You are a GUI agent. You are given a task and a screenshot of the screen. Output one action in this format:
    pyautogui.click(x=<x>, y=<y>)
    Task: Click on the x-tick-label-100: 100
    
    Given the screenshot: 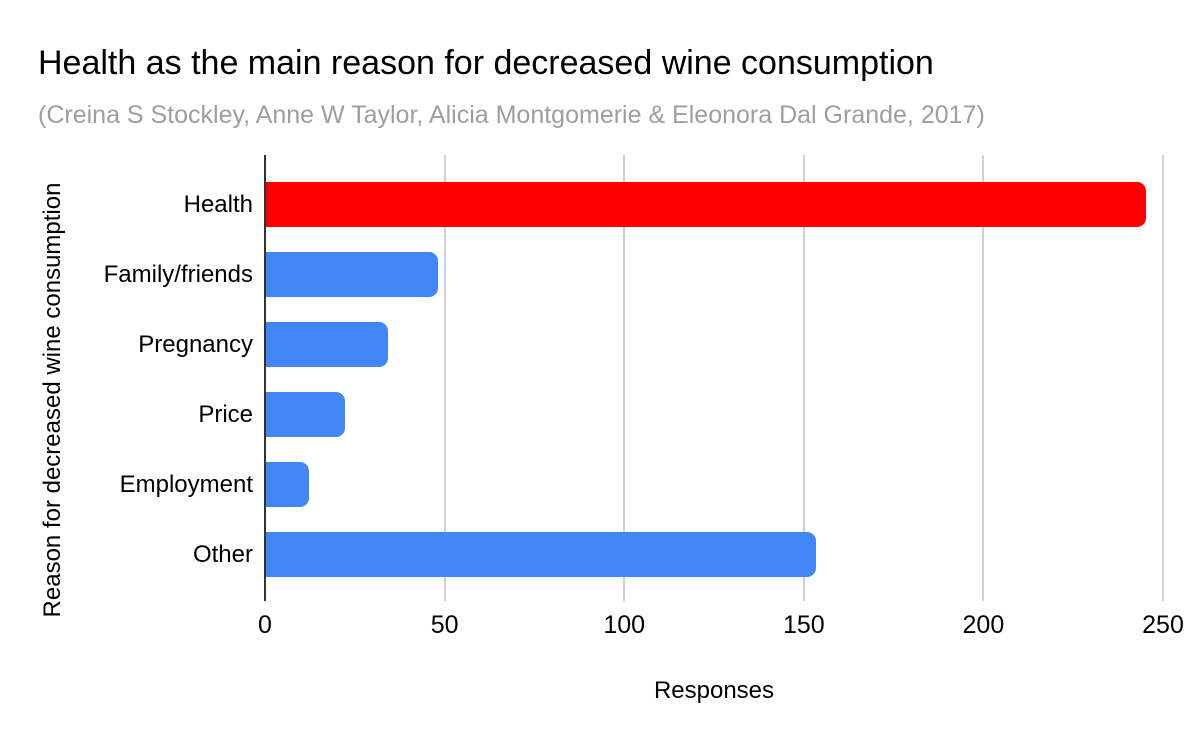 What is the action you would take?
    pyautogui.click(x=624, y=625)
    